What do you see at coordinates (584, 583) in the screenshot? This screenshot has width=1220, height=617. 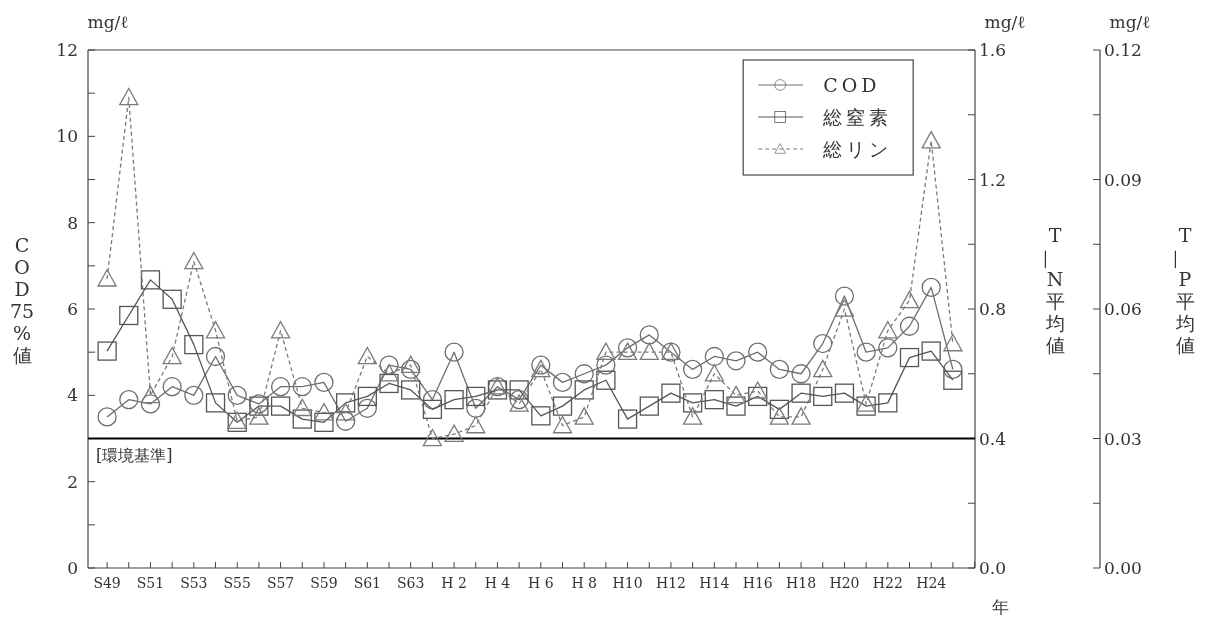 I see `x-tick-label: H 8` at bounding box center [584, 583].